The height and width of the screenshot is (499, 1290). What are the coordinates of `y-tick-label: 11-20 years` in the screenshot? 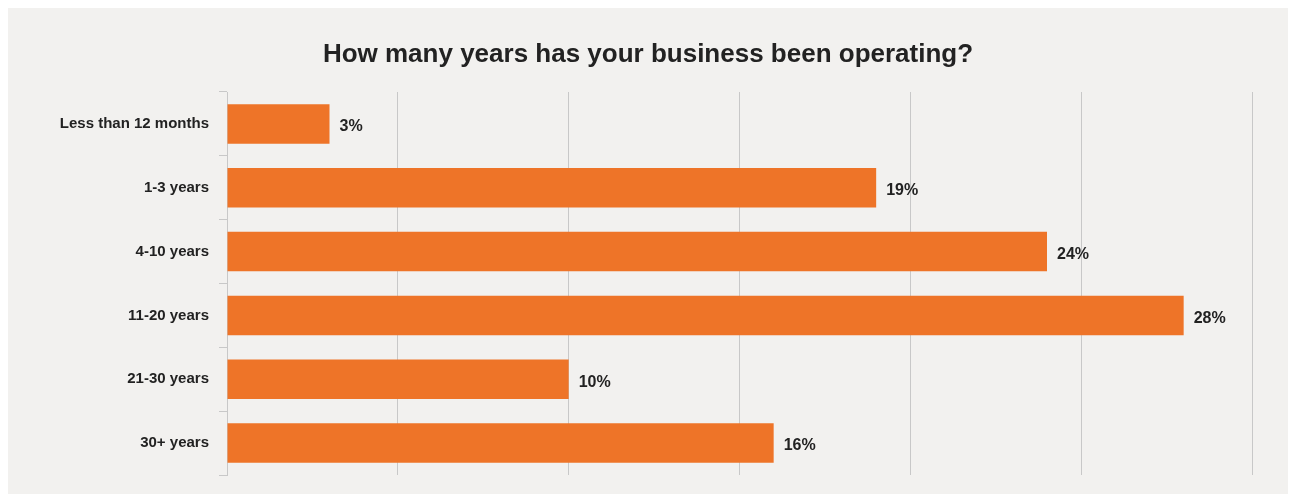 It's located at (168, 314).